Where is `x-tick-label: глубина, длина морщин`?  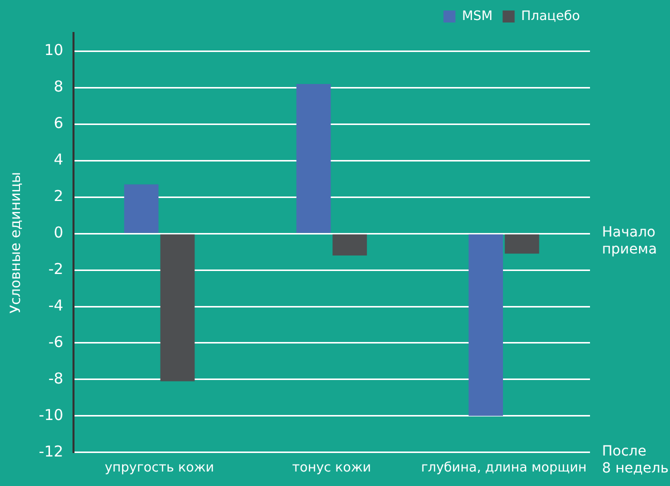
x-tick-label: глубина, длина морщин is located at coordinates (504, 468).